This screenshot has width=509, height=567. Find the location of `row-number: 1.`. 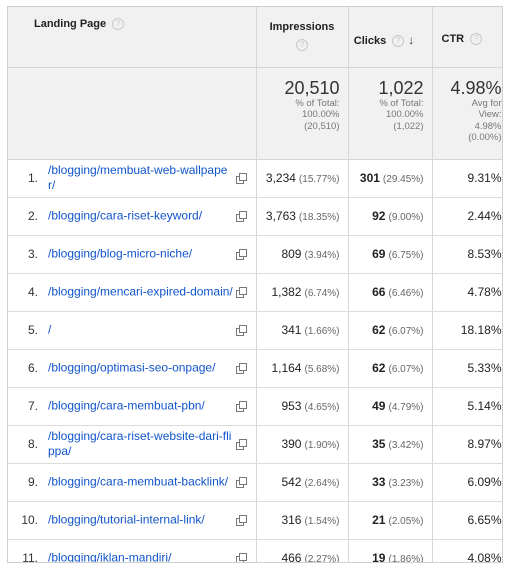

row-number: 1. is located at coordinates (32, 178).